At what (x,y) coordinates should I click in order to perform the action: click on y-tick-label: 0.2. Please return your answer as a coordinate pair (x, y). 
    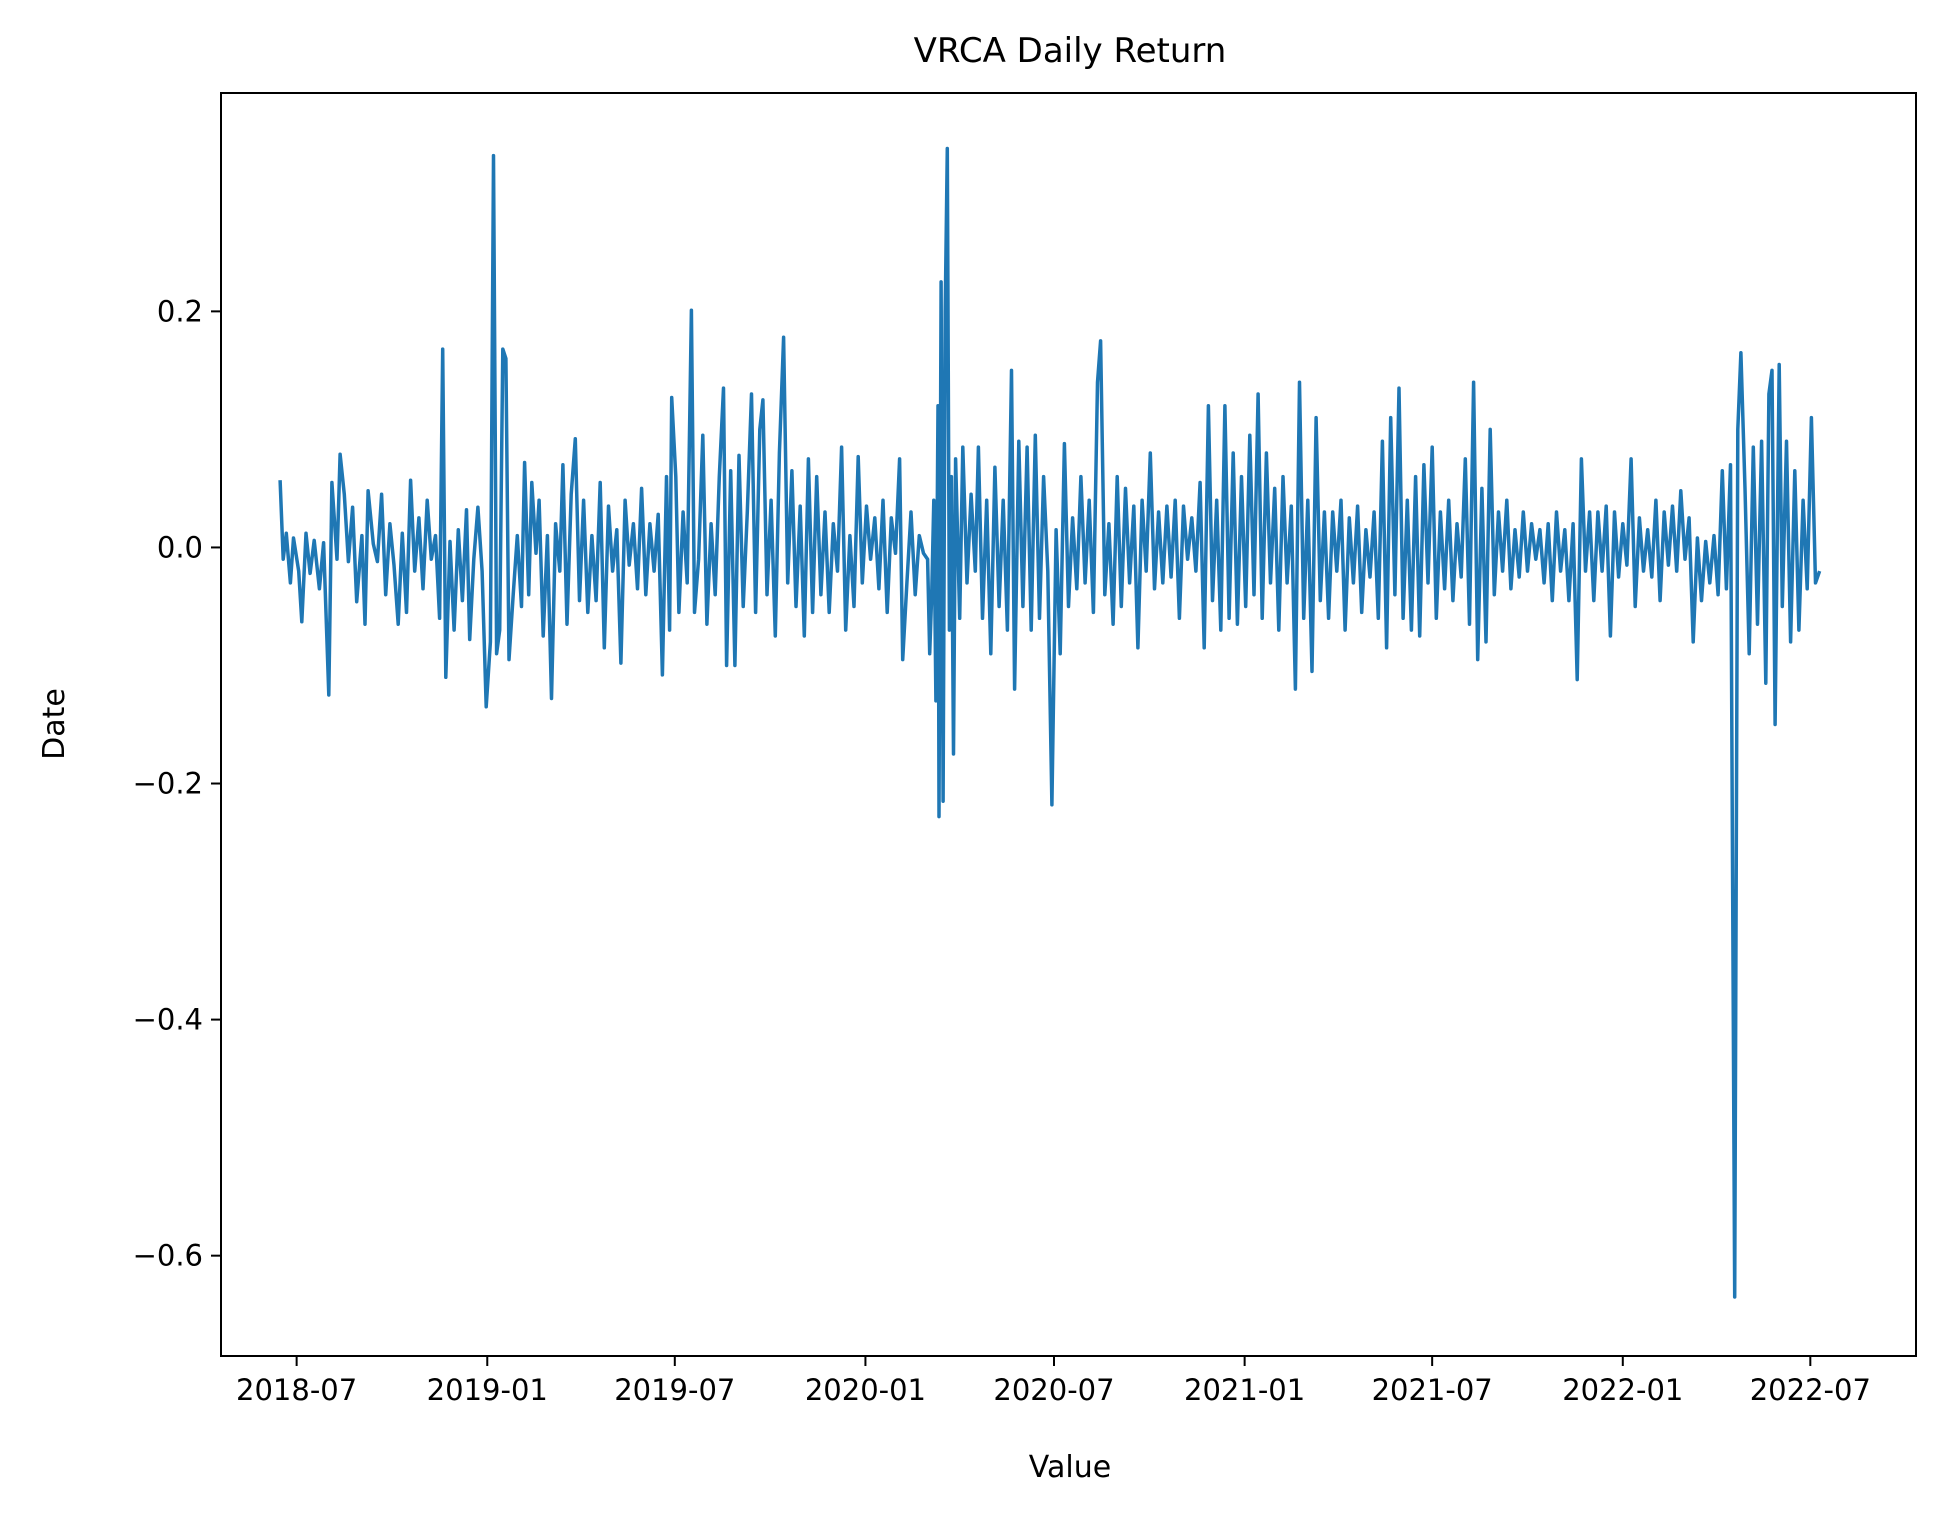
    Looking at the image, I should click on (180, 311).